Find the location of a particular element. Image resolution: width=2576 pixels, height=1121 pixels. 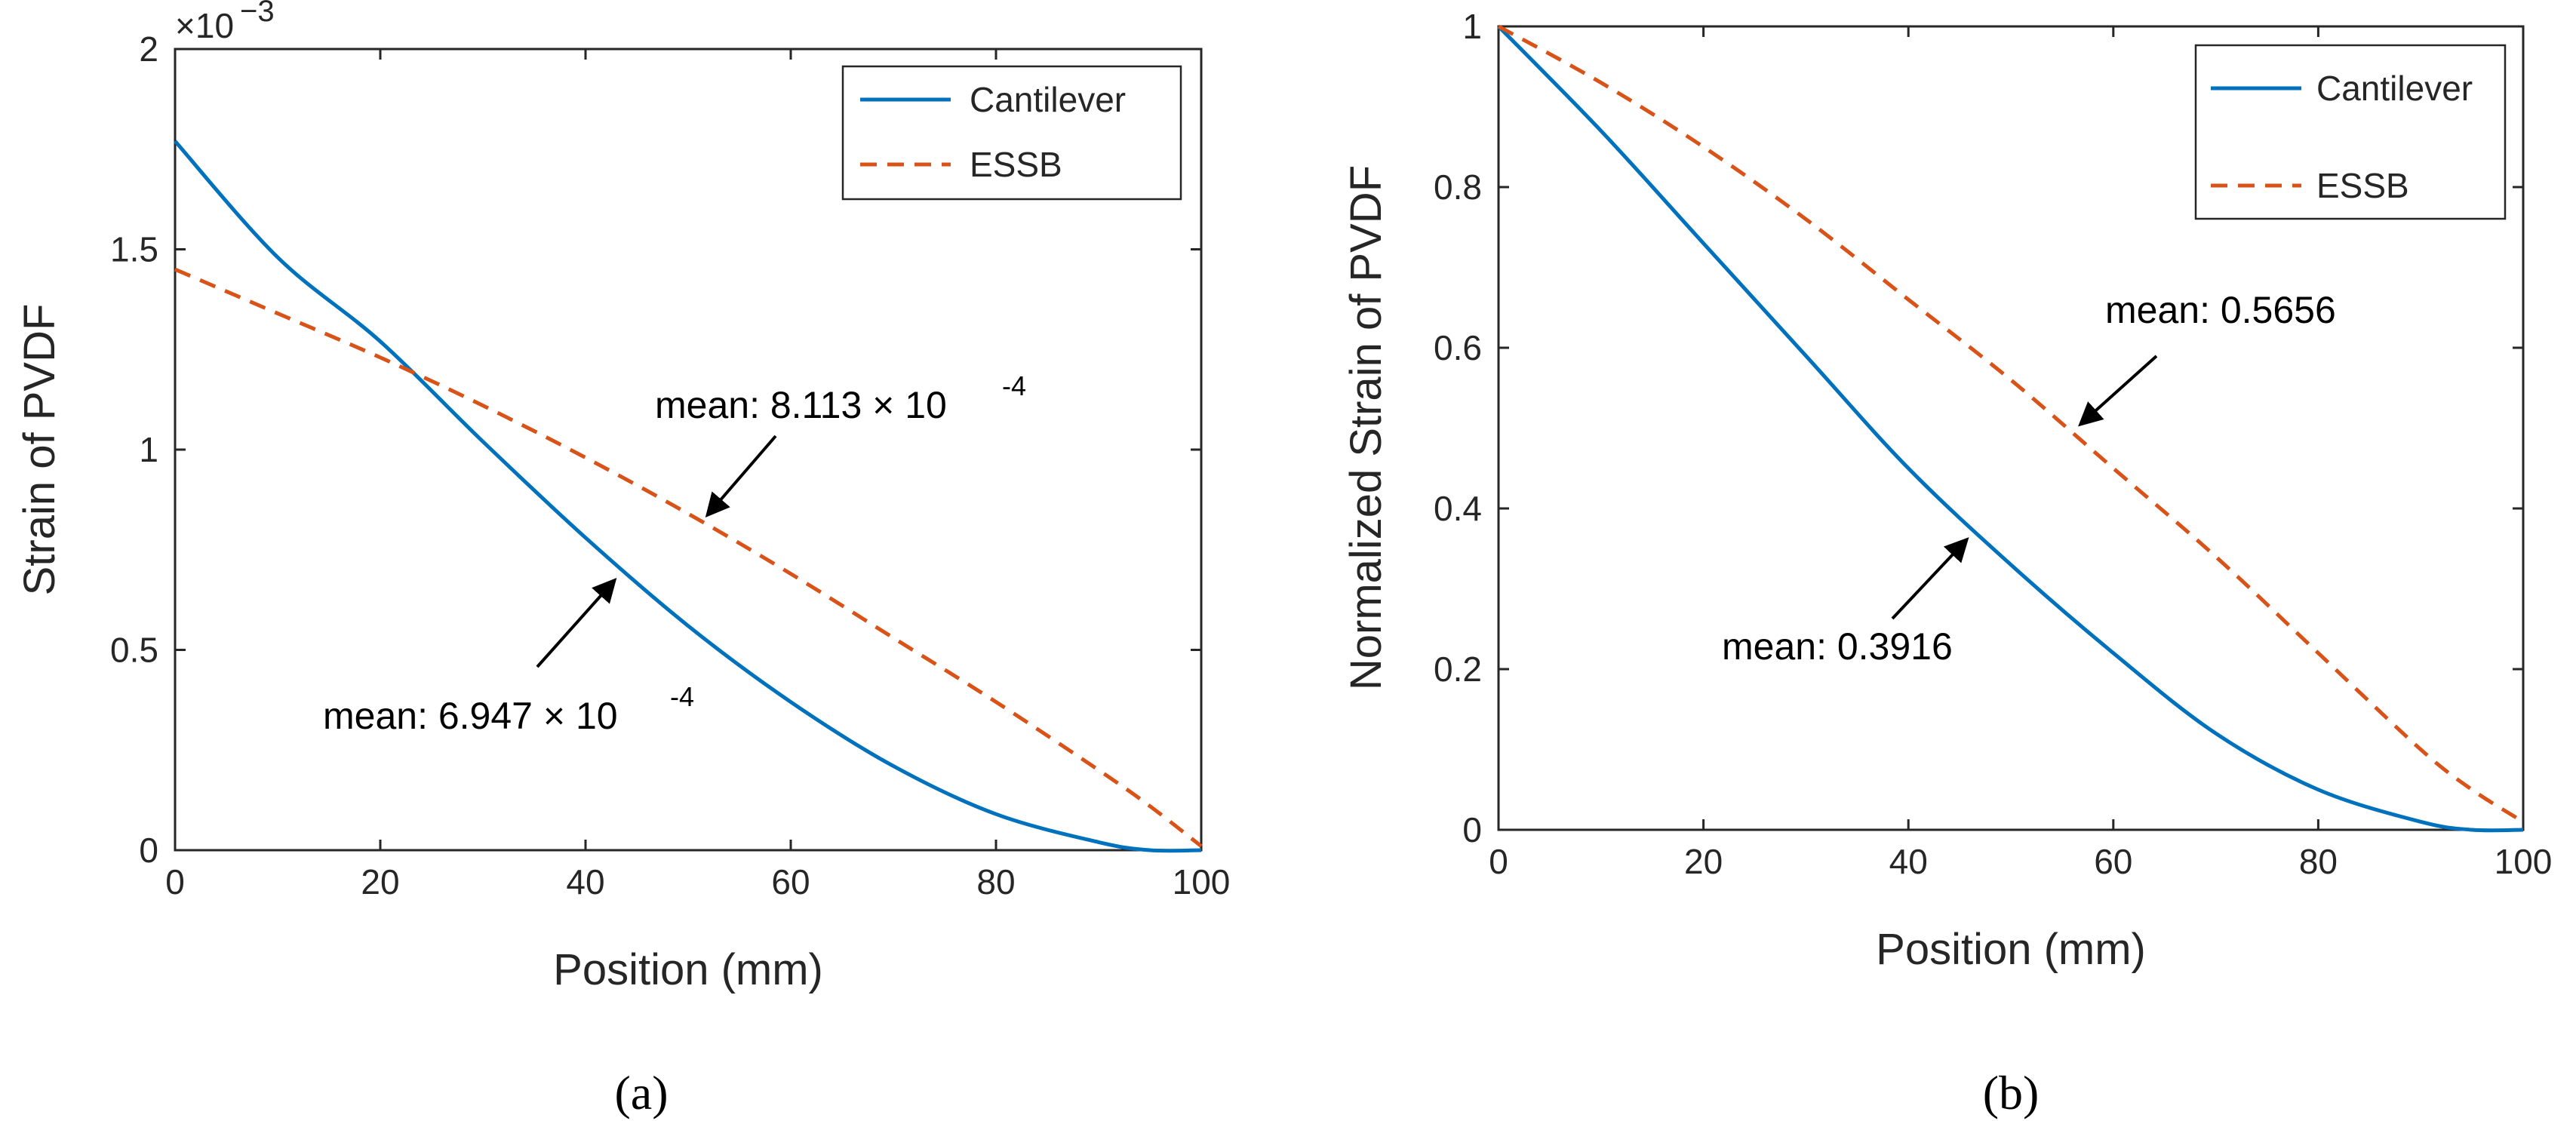

annotation-cantilever-a: mean: 6.947 × 10 -4 is located at coordinates (508, 657).